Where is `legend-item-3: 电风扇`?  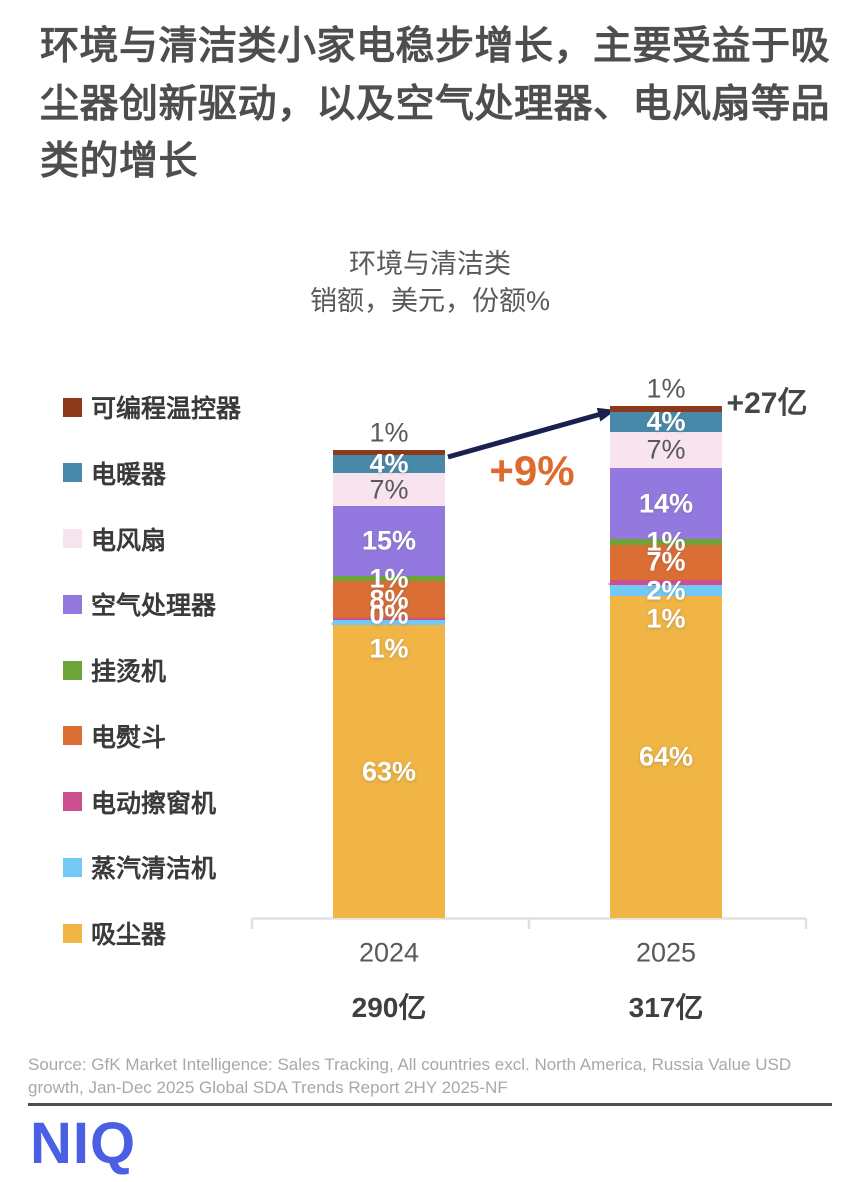 legend-item-3: 电风扇 is located at coordinates (114, 539).